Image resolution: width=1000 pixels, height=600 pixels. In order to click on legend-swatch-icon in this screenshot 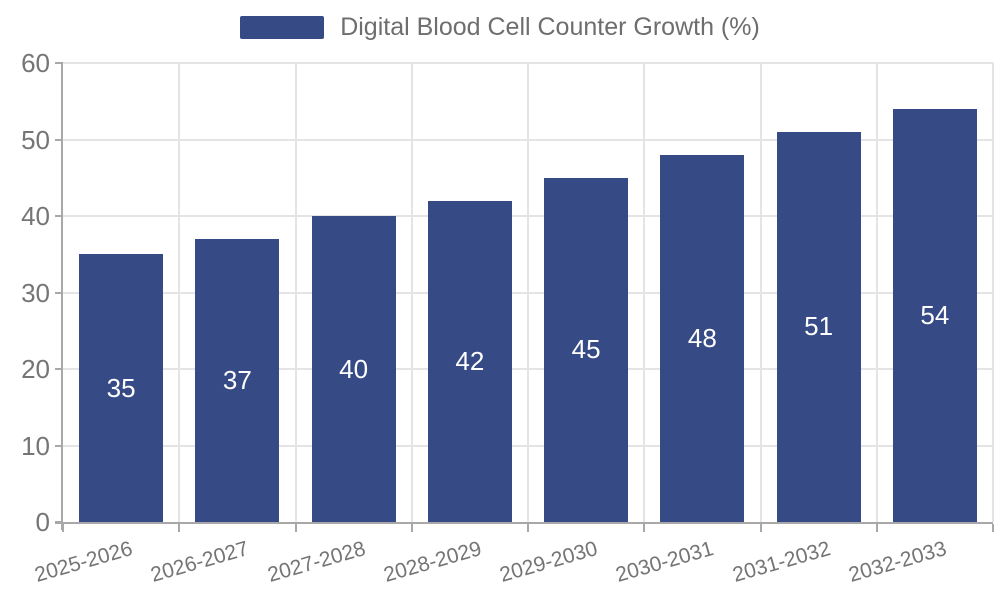, I will do `click(282, 28)`.